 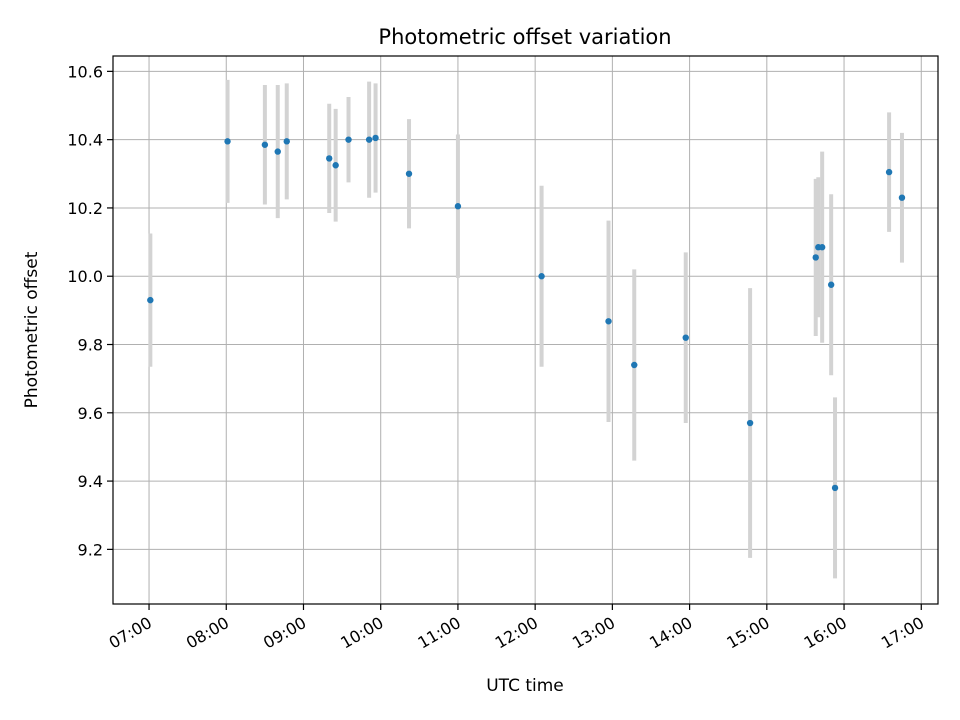 I want to click on chart-title: Photometric offset variation, so click(x=524, y=37).